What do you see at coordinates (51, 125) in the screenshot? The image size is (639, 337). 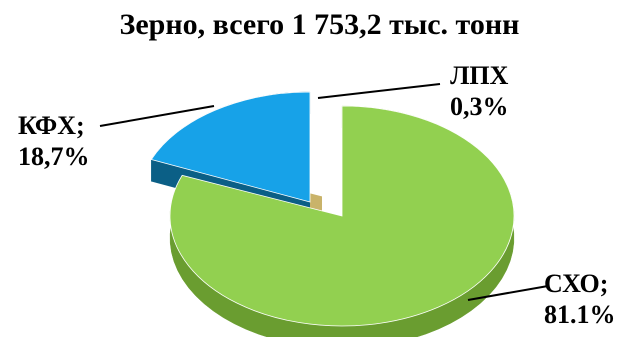 I see `slice-label-kfx-name: КФХ;` at bounding box center [51, 125].